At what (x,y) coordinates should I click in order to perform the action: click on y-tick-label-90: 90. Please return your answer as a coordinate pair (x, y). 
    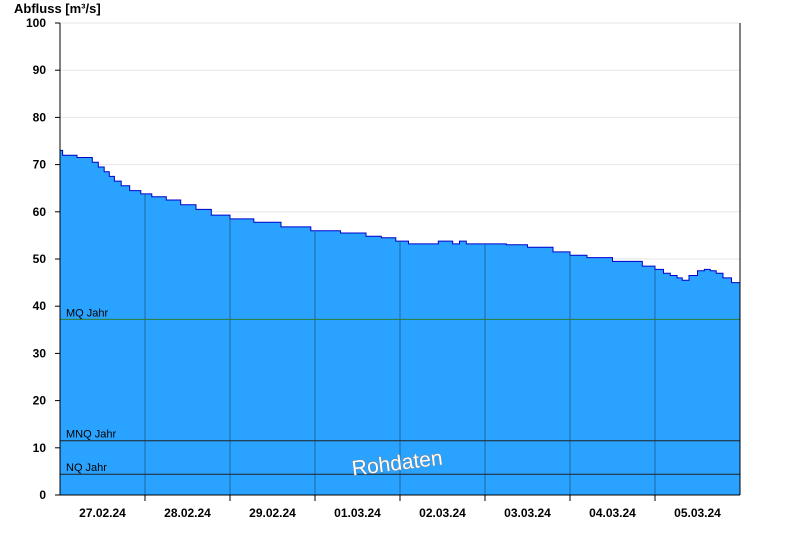
    Looking at the image, I should click on (40, 70).